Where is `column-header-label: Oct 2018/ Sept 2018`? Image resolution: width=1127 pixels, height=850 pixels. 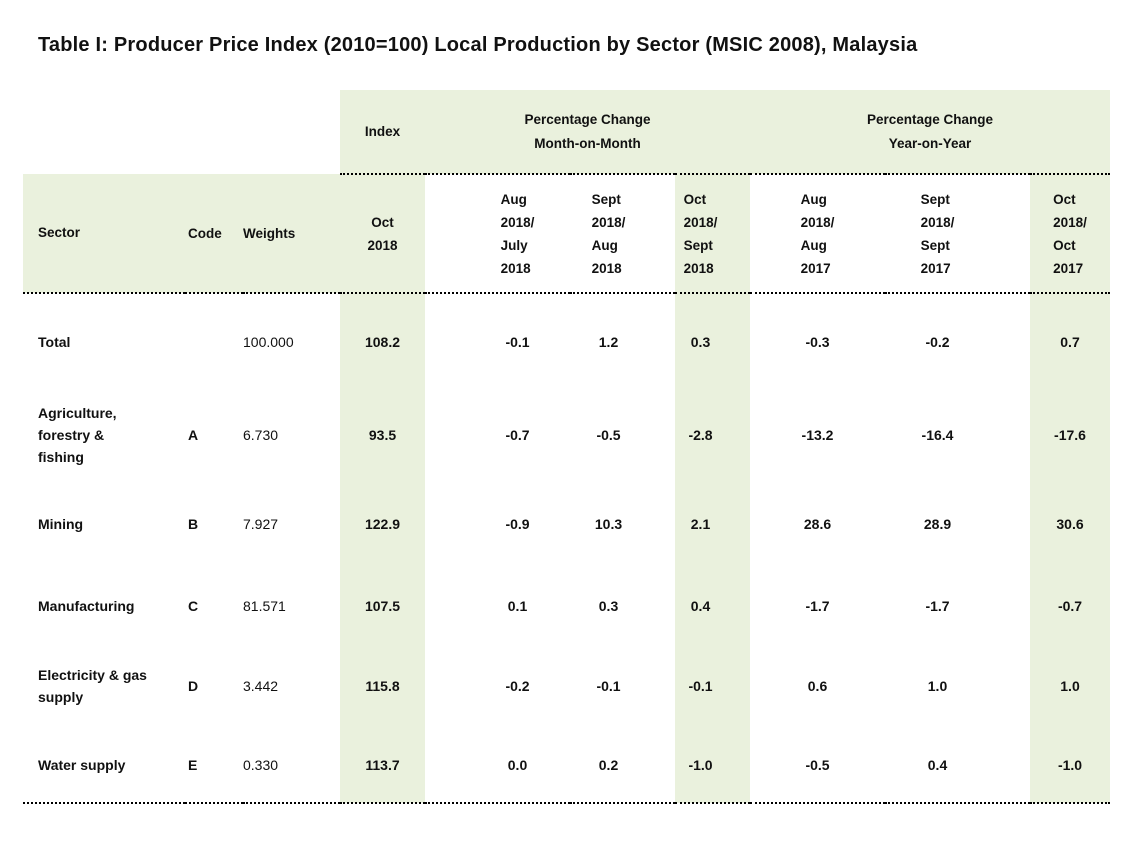 column-header-label: Oct 2018/ Sept 2018 is located at coordinates (700, 233).